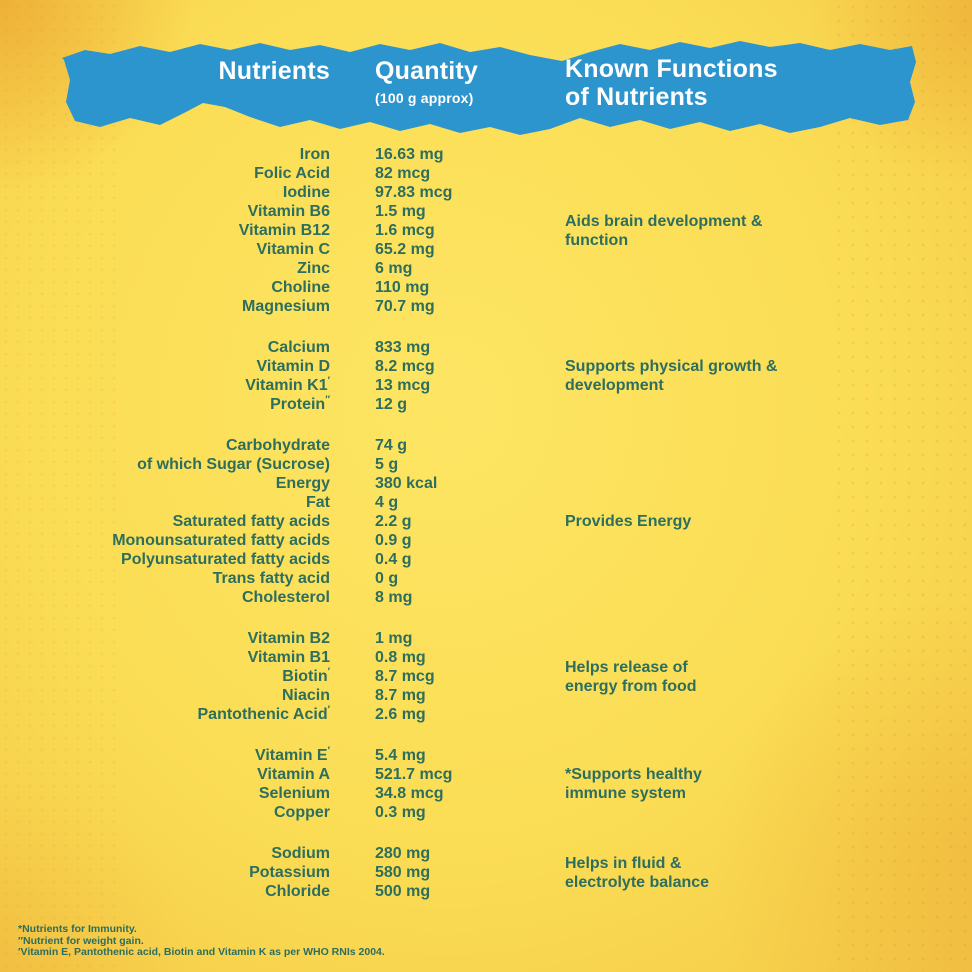  Describe the element at coordinates (285, 597) in the screenshot. I see `nutrient-name: Cholesterol` at that location.